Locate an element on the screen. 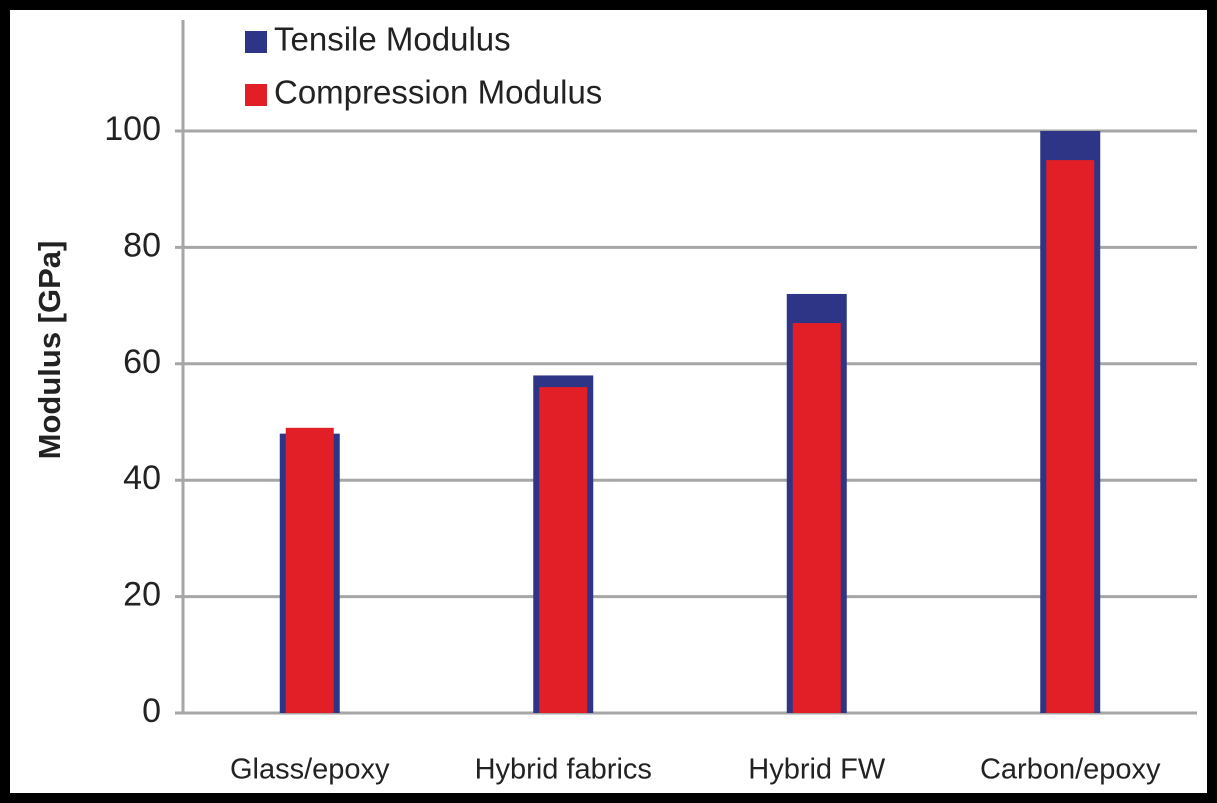  legend-label: Compression Modulus is located at coordinates (438, 92).